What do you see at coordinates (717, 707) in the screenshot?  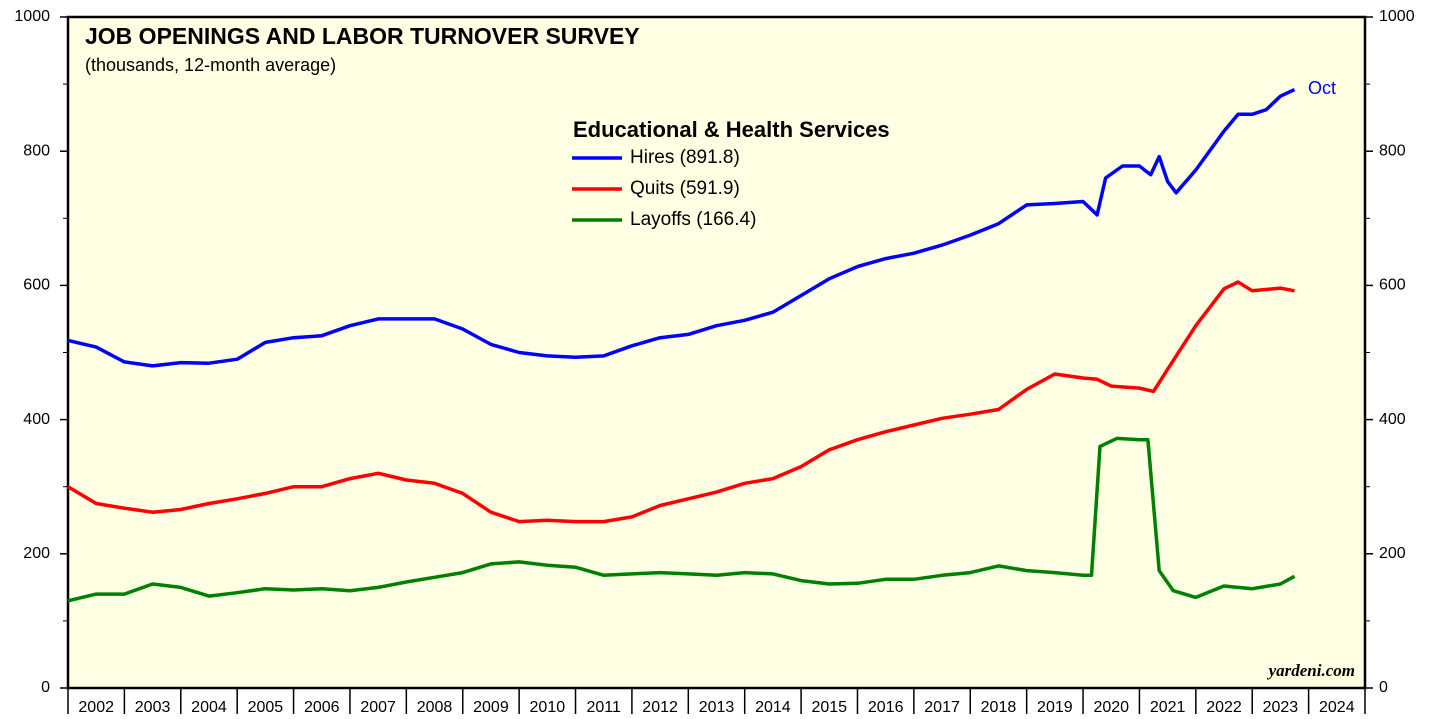 I see `x-tick-label: 2013` at bounding box center [717, 707].